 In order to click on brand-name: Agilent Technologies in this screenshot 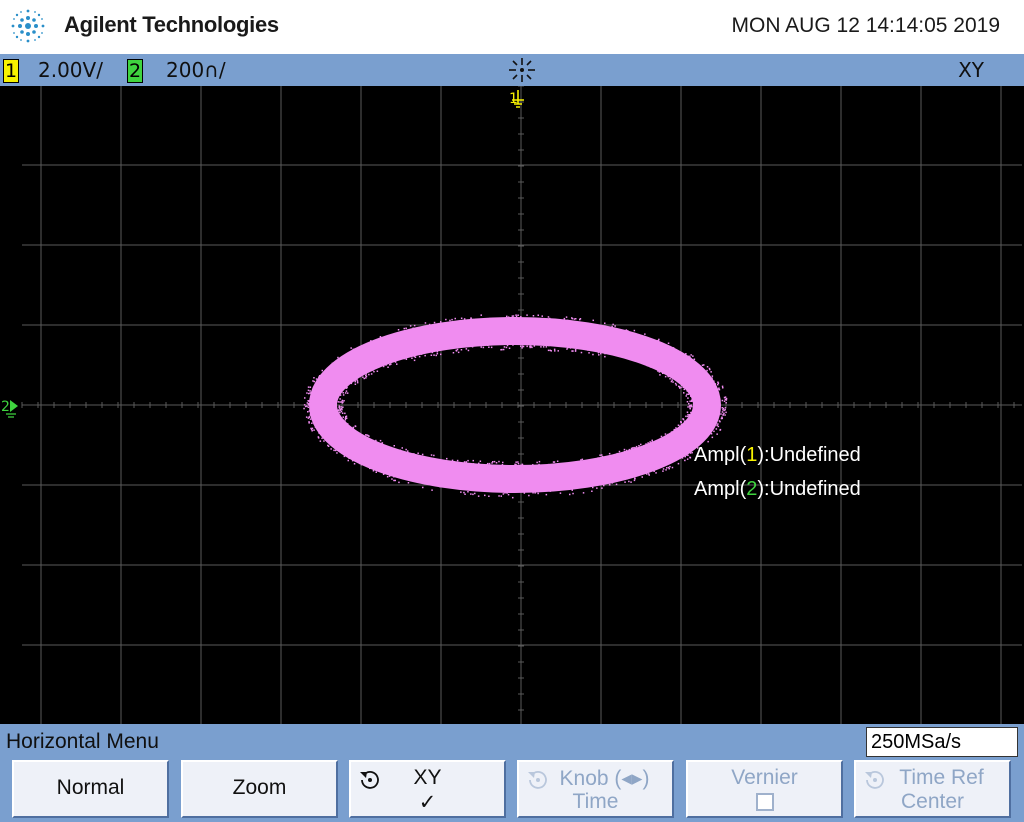, I will do `click(171, 24)`.